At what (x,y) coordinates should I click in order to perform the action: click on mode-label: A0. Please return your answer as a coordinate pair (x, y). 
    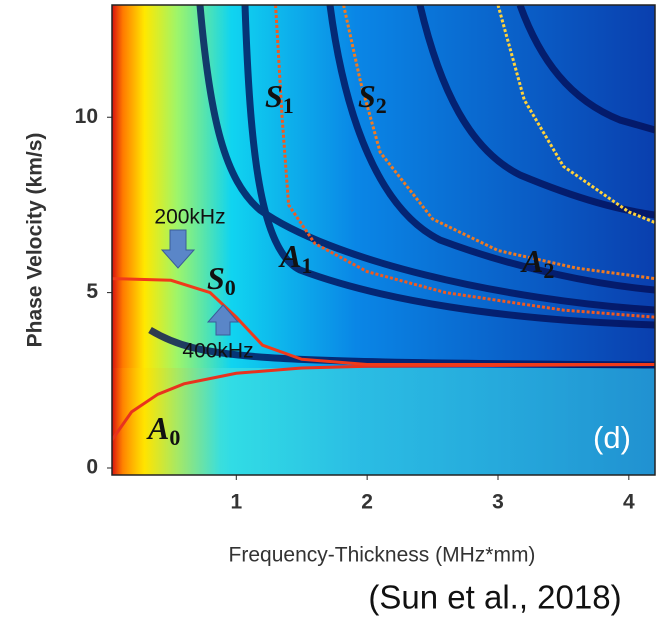
    Looking at the image, I should click on (163, 430).